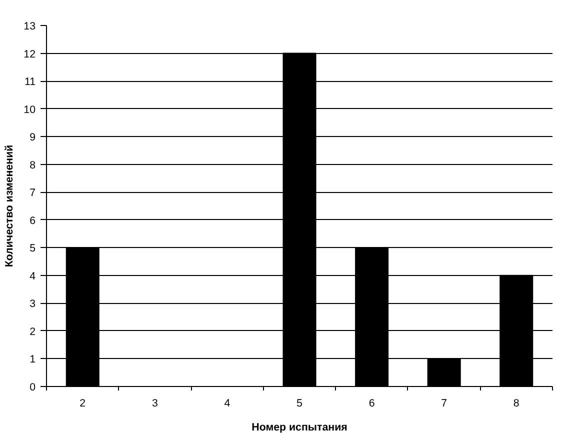  Describe the element at coordinates (33, 332) in the screenshot. I see `y-tick-label: 2` at that location.